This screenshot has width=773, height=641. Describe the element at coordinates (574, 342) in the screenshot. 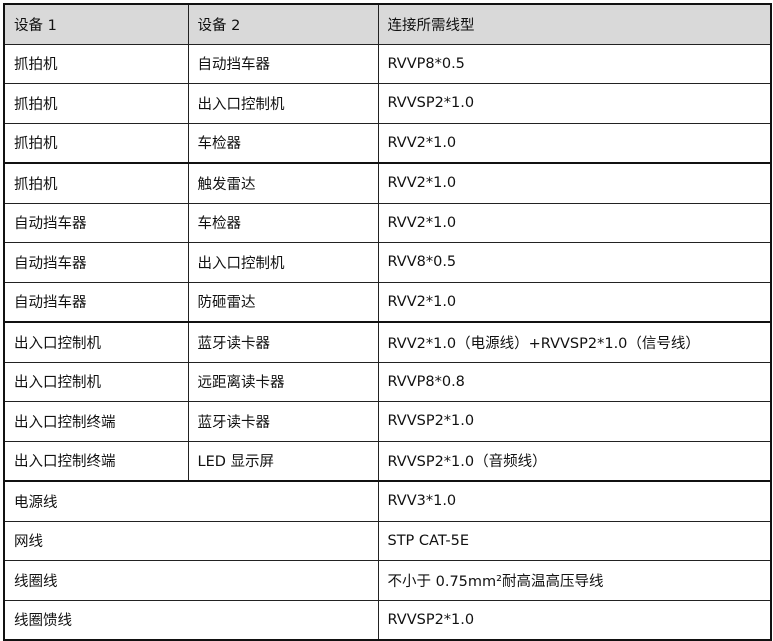

I see `cable-type-cell: RVV2*1.0（电源线）+RVVSP2*1.0（信号线）` at that location.